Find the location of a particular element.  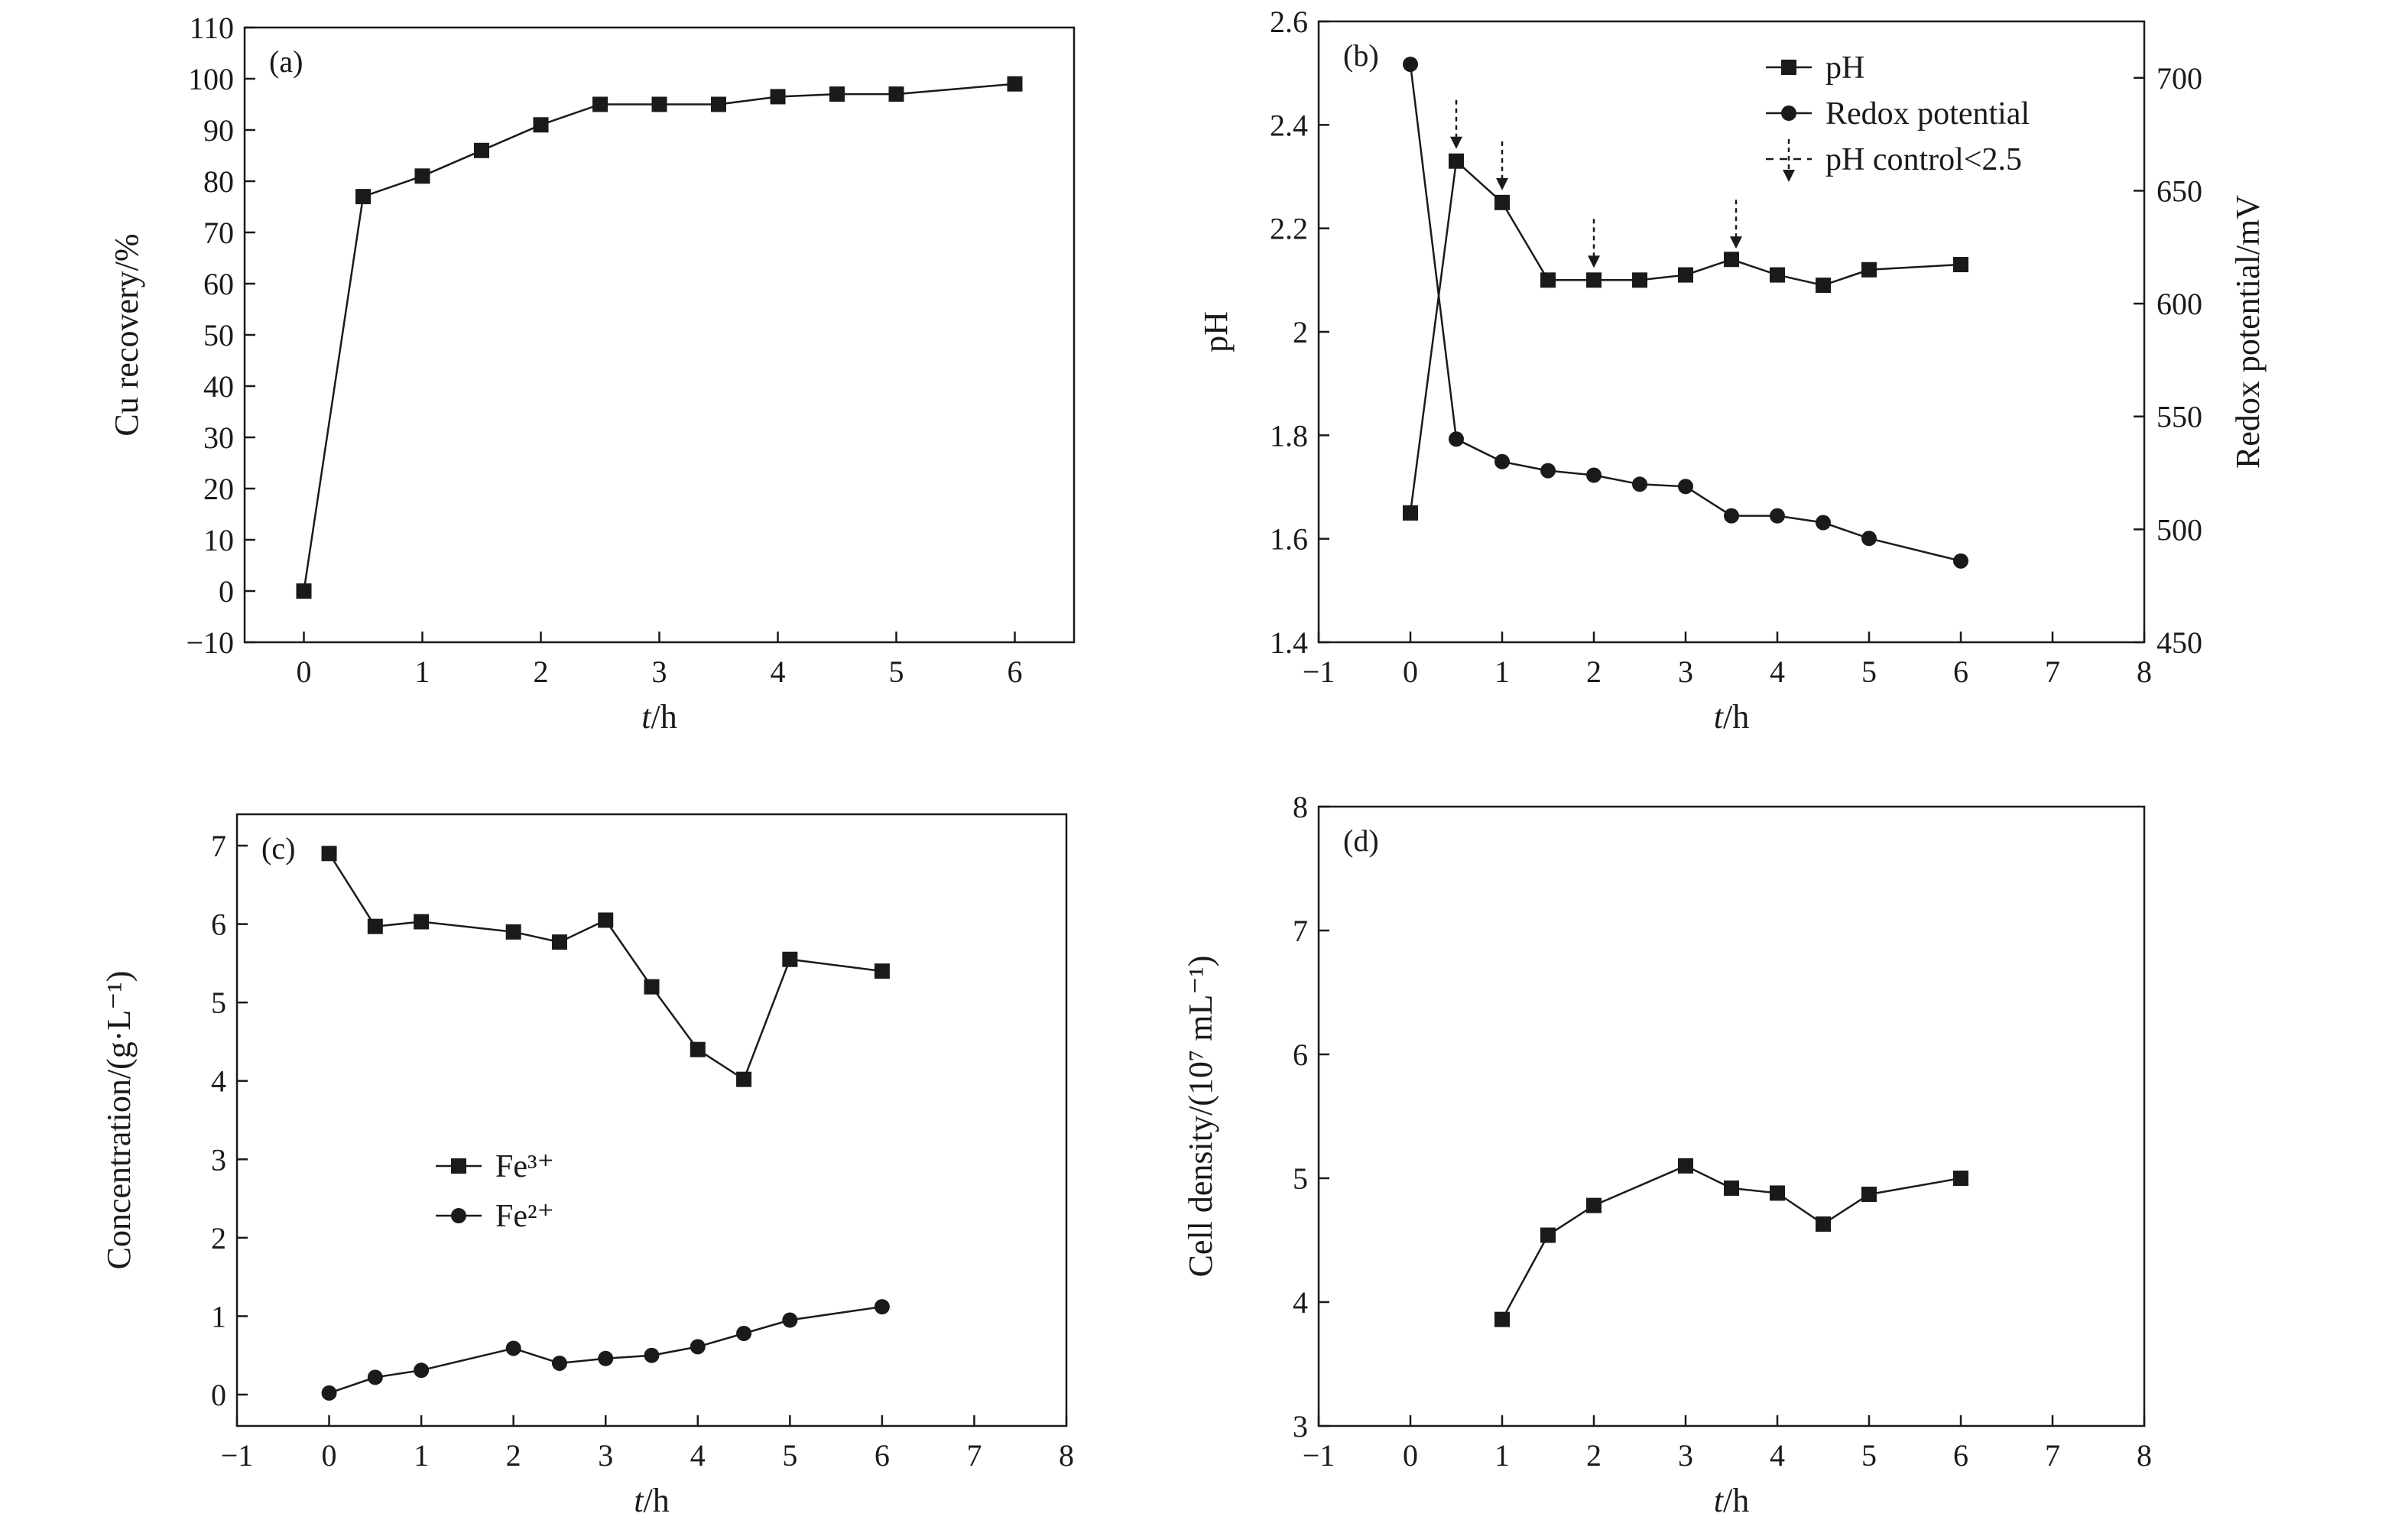

y-tick-label: 60 is located at coordinates (219, 284).